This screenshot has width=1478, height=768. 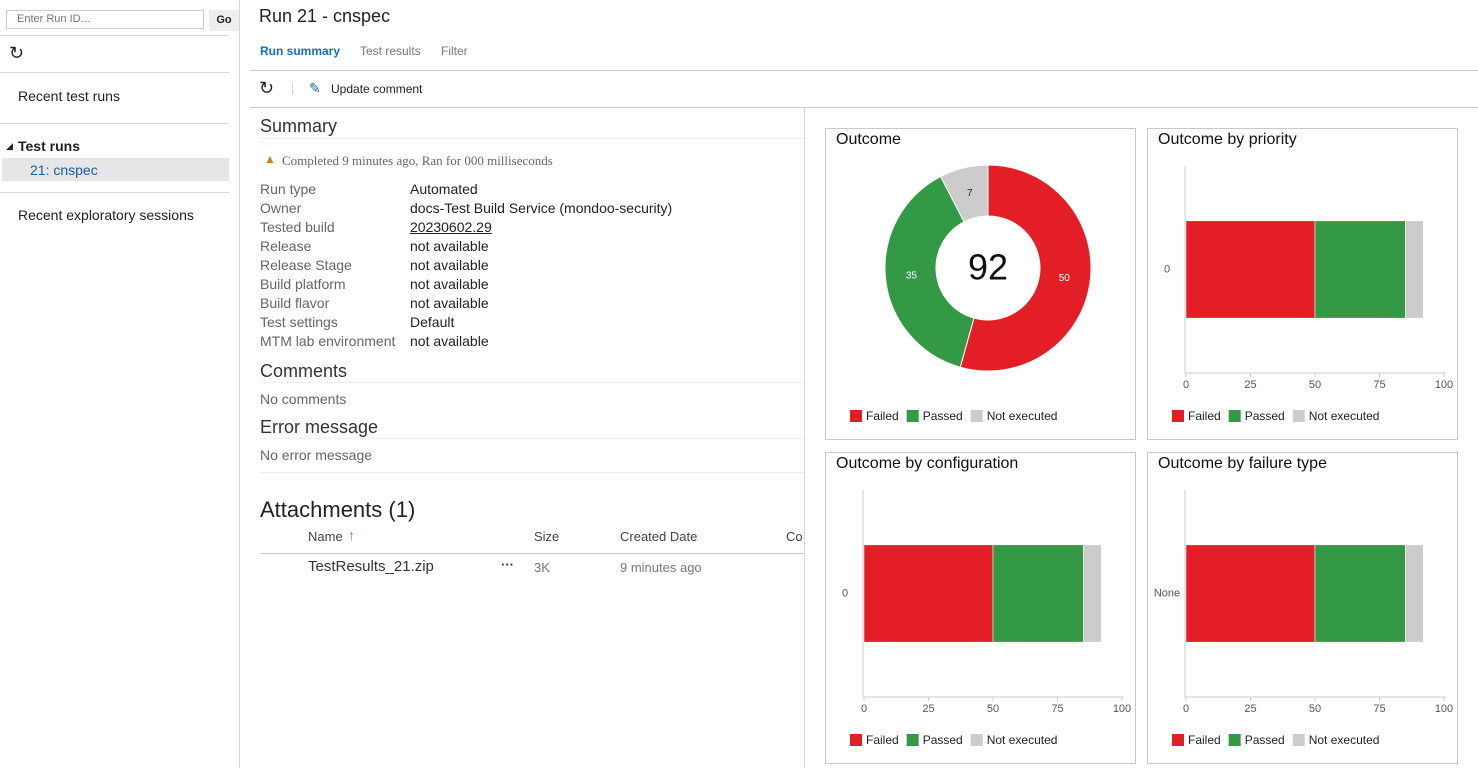 I want to click on section-title: Summary, so click(x=299, y=126).